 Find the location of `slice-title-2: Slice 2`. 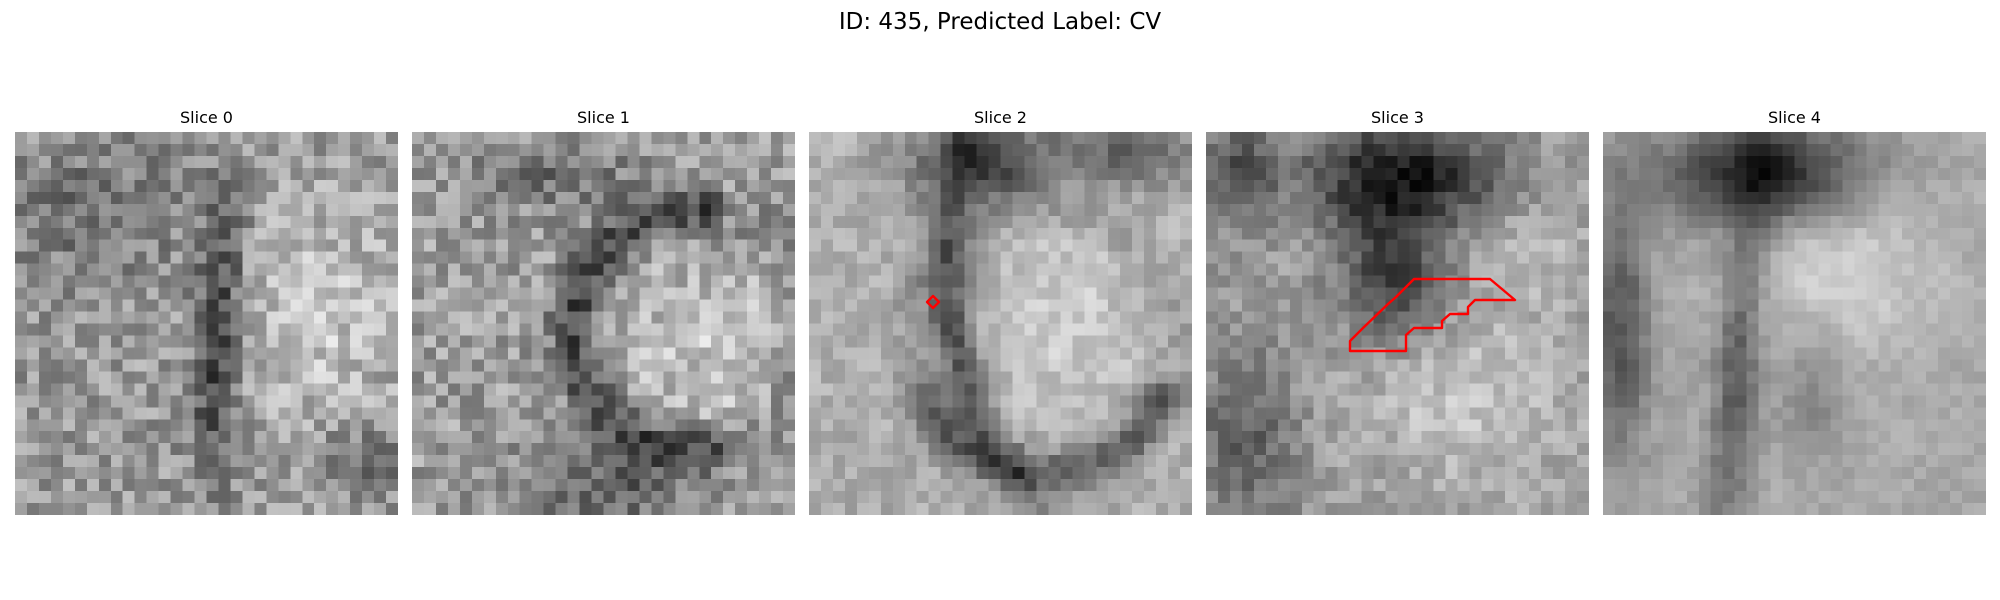

slice-title-2: Slice 2 is located at coordinates (1000, 117).